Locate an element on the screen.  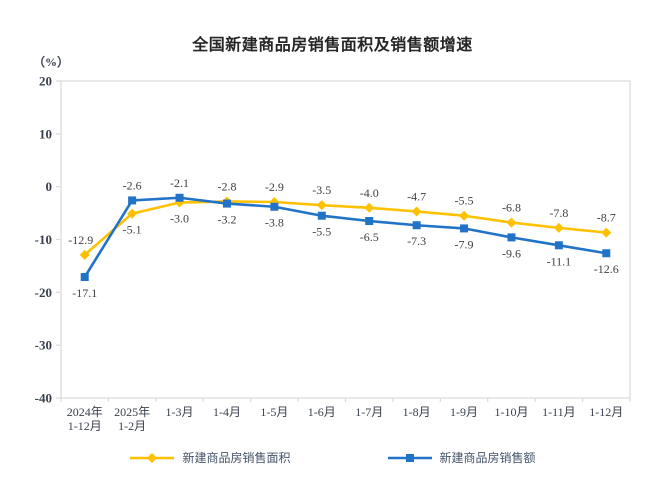
data-point-label: -4.7 is located at coordinates (416, 196).